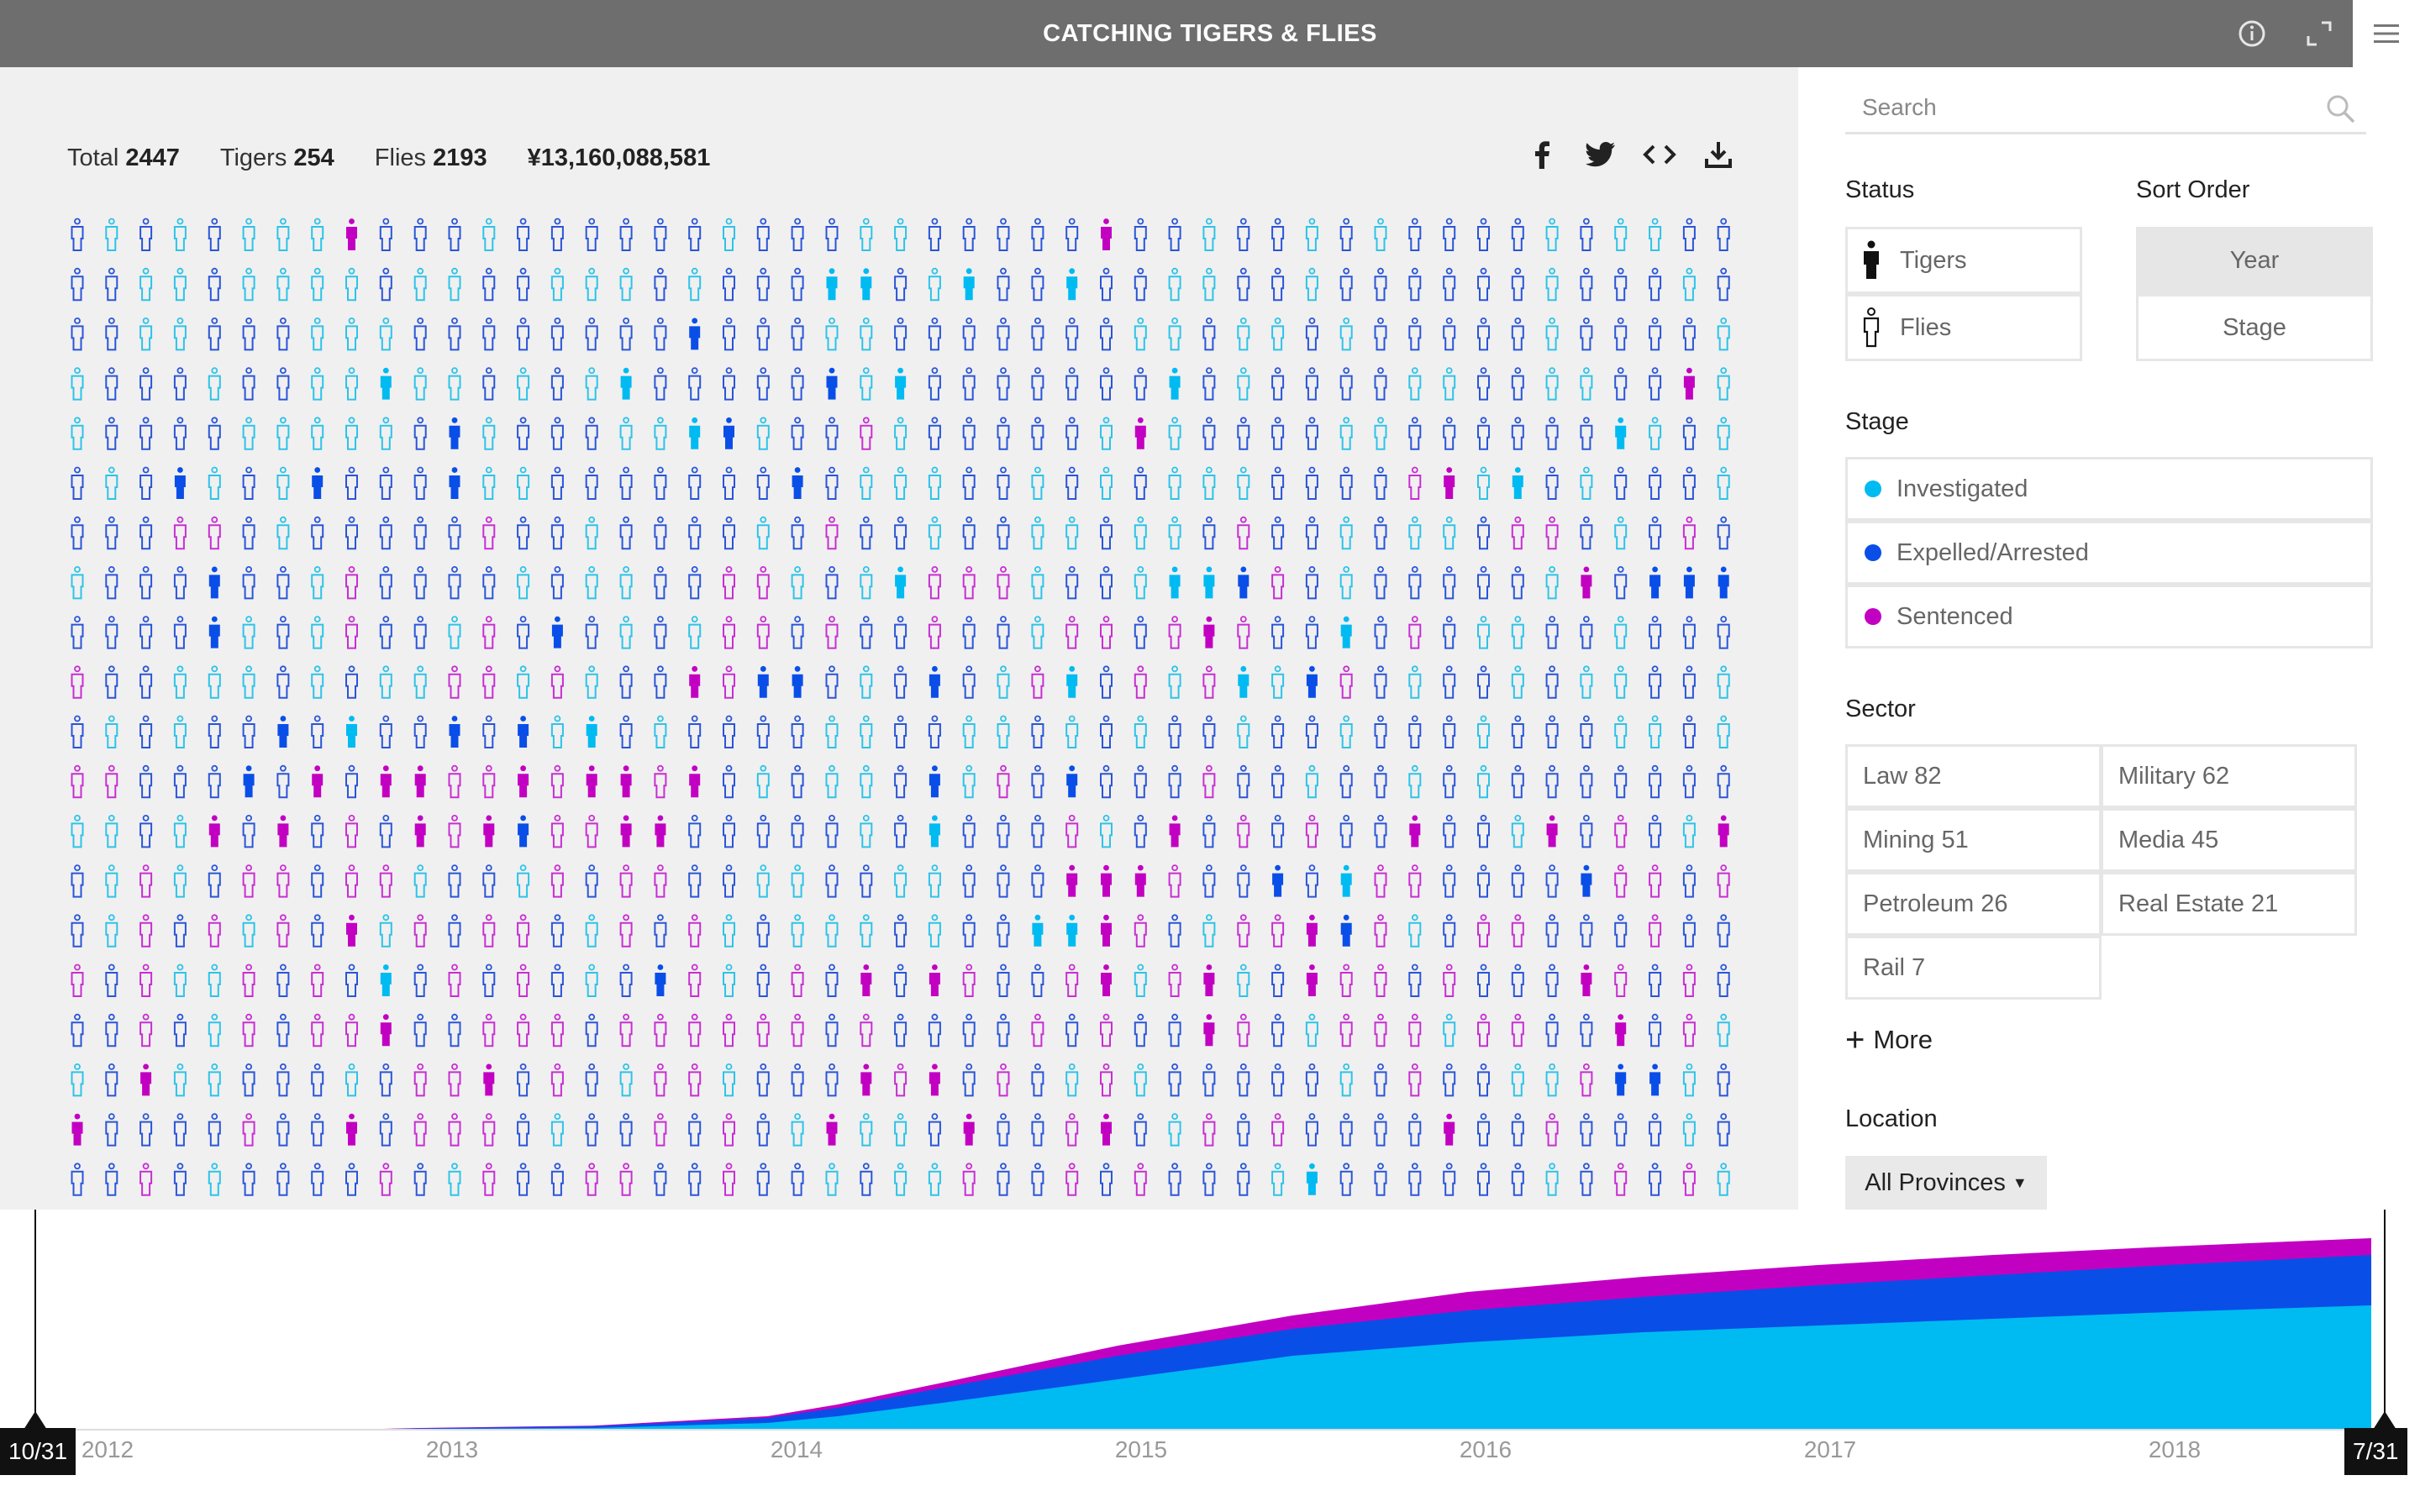 This screenshot has width=2420, height=1512. Describe the element at coordinates (2341, 109) in the screenshot. I see `search-icon` at that location.